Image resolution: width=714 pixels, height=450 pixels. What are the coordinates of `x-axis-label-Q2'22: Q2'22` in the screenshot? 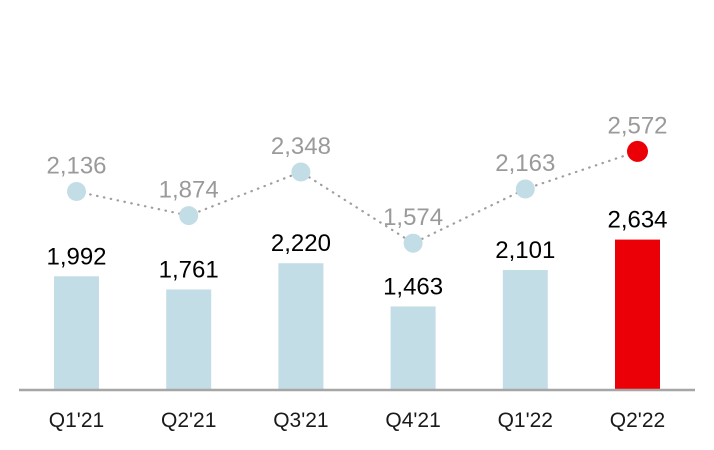 It's located at (637, 420).